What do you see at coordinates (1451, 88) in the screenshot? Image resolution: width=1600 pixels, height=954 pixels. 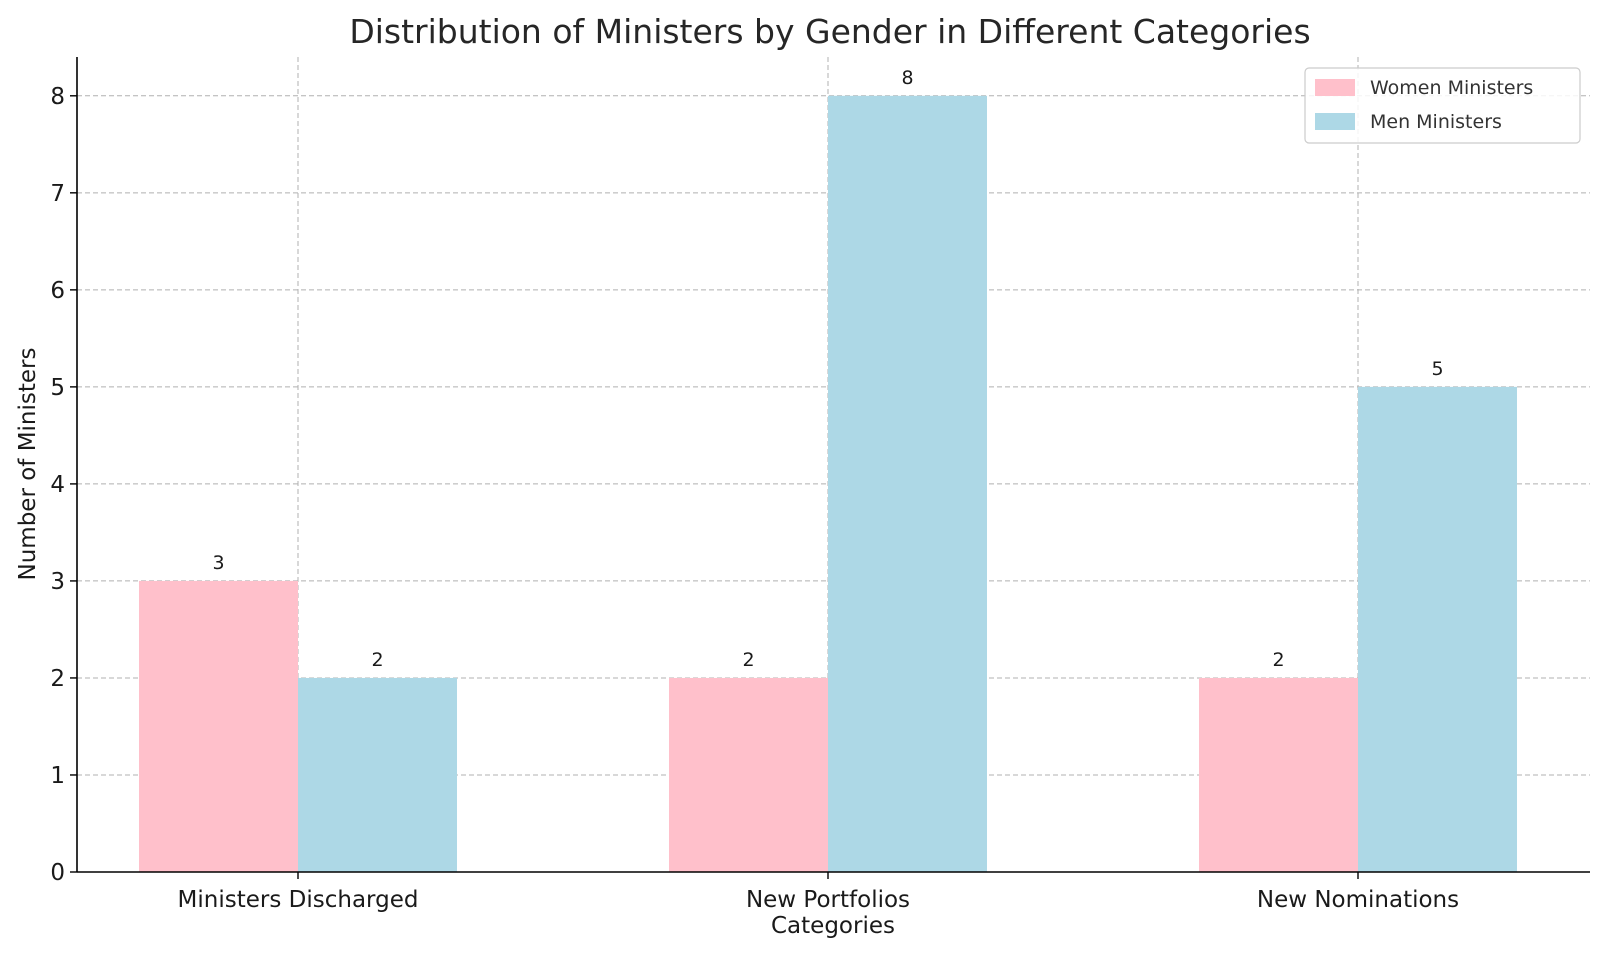 I see `legend-label-women: Women Ministers` at bounding box center [1451, 88].